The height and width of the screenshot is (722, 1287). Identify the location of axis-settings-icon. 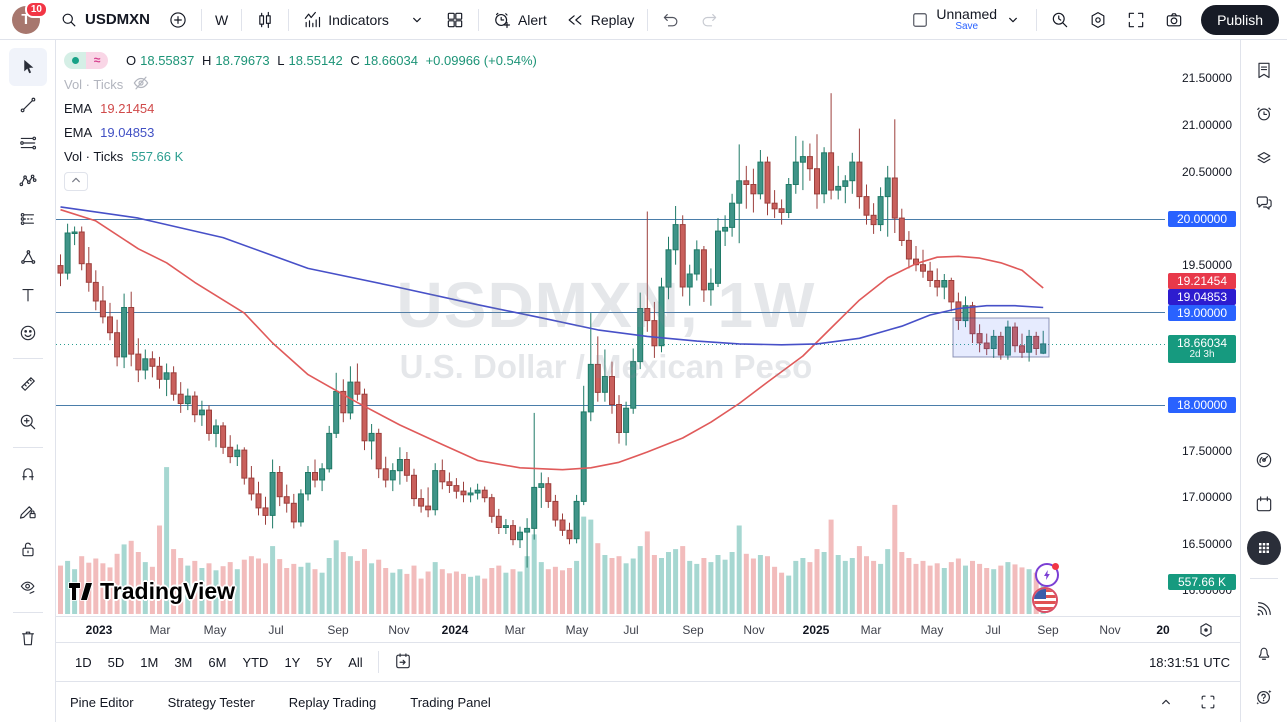
(1206, 631).